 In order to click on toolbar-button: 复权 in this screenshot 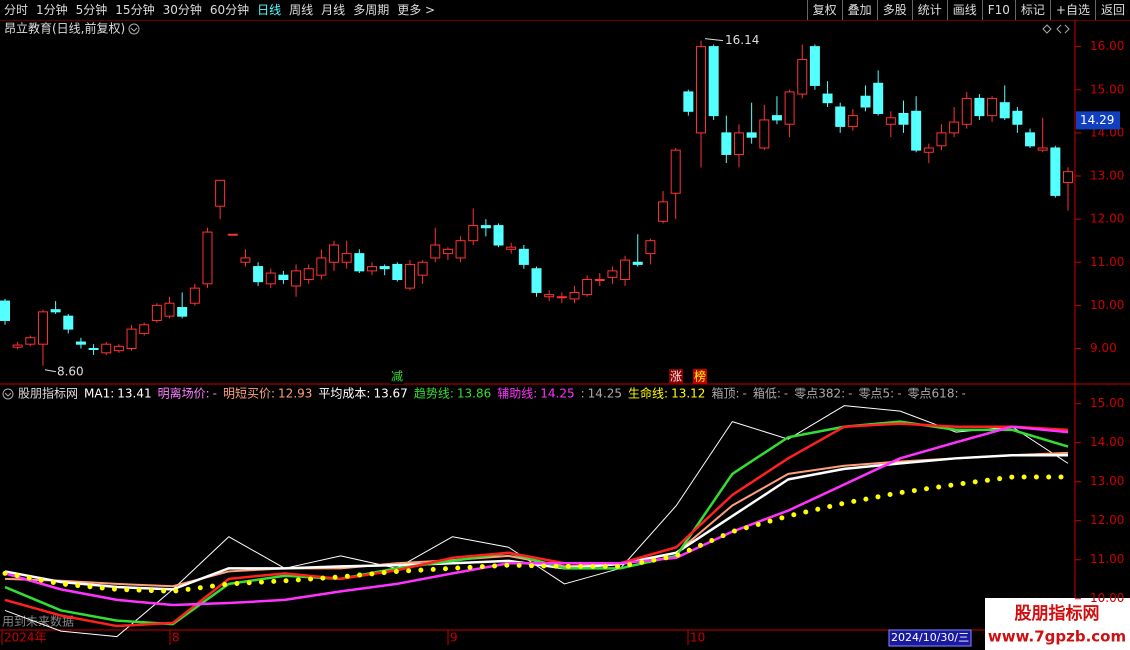, I will do `click(824, 10)`.